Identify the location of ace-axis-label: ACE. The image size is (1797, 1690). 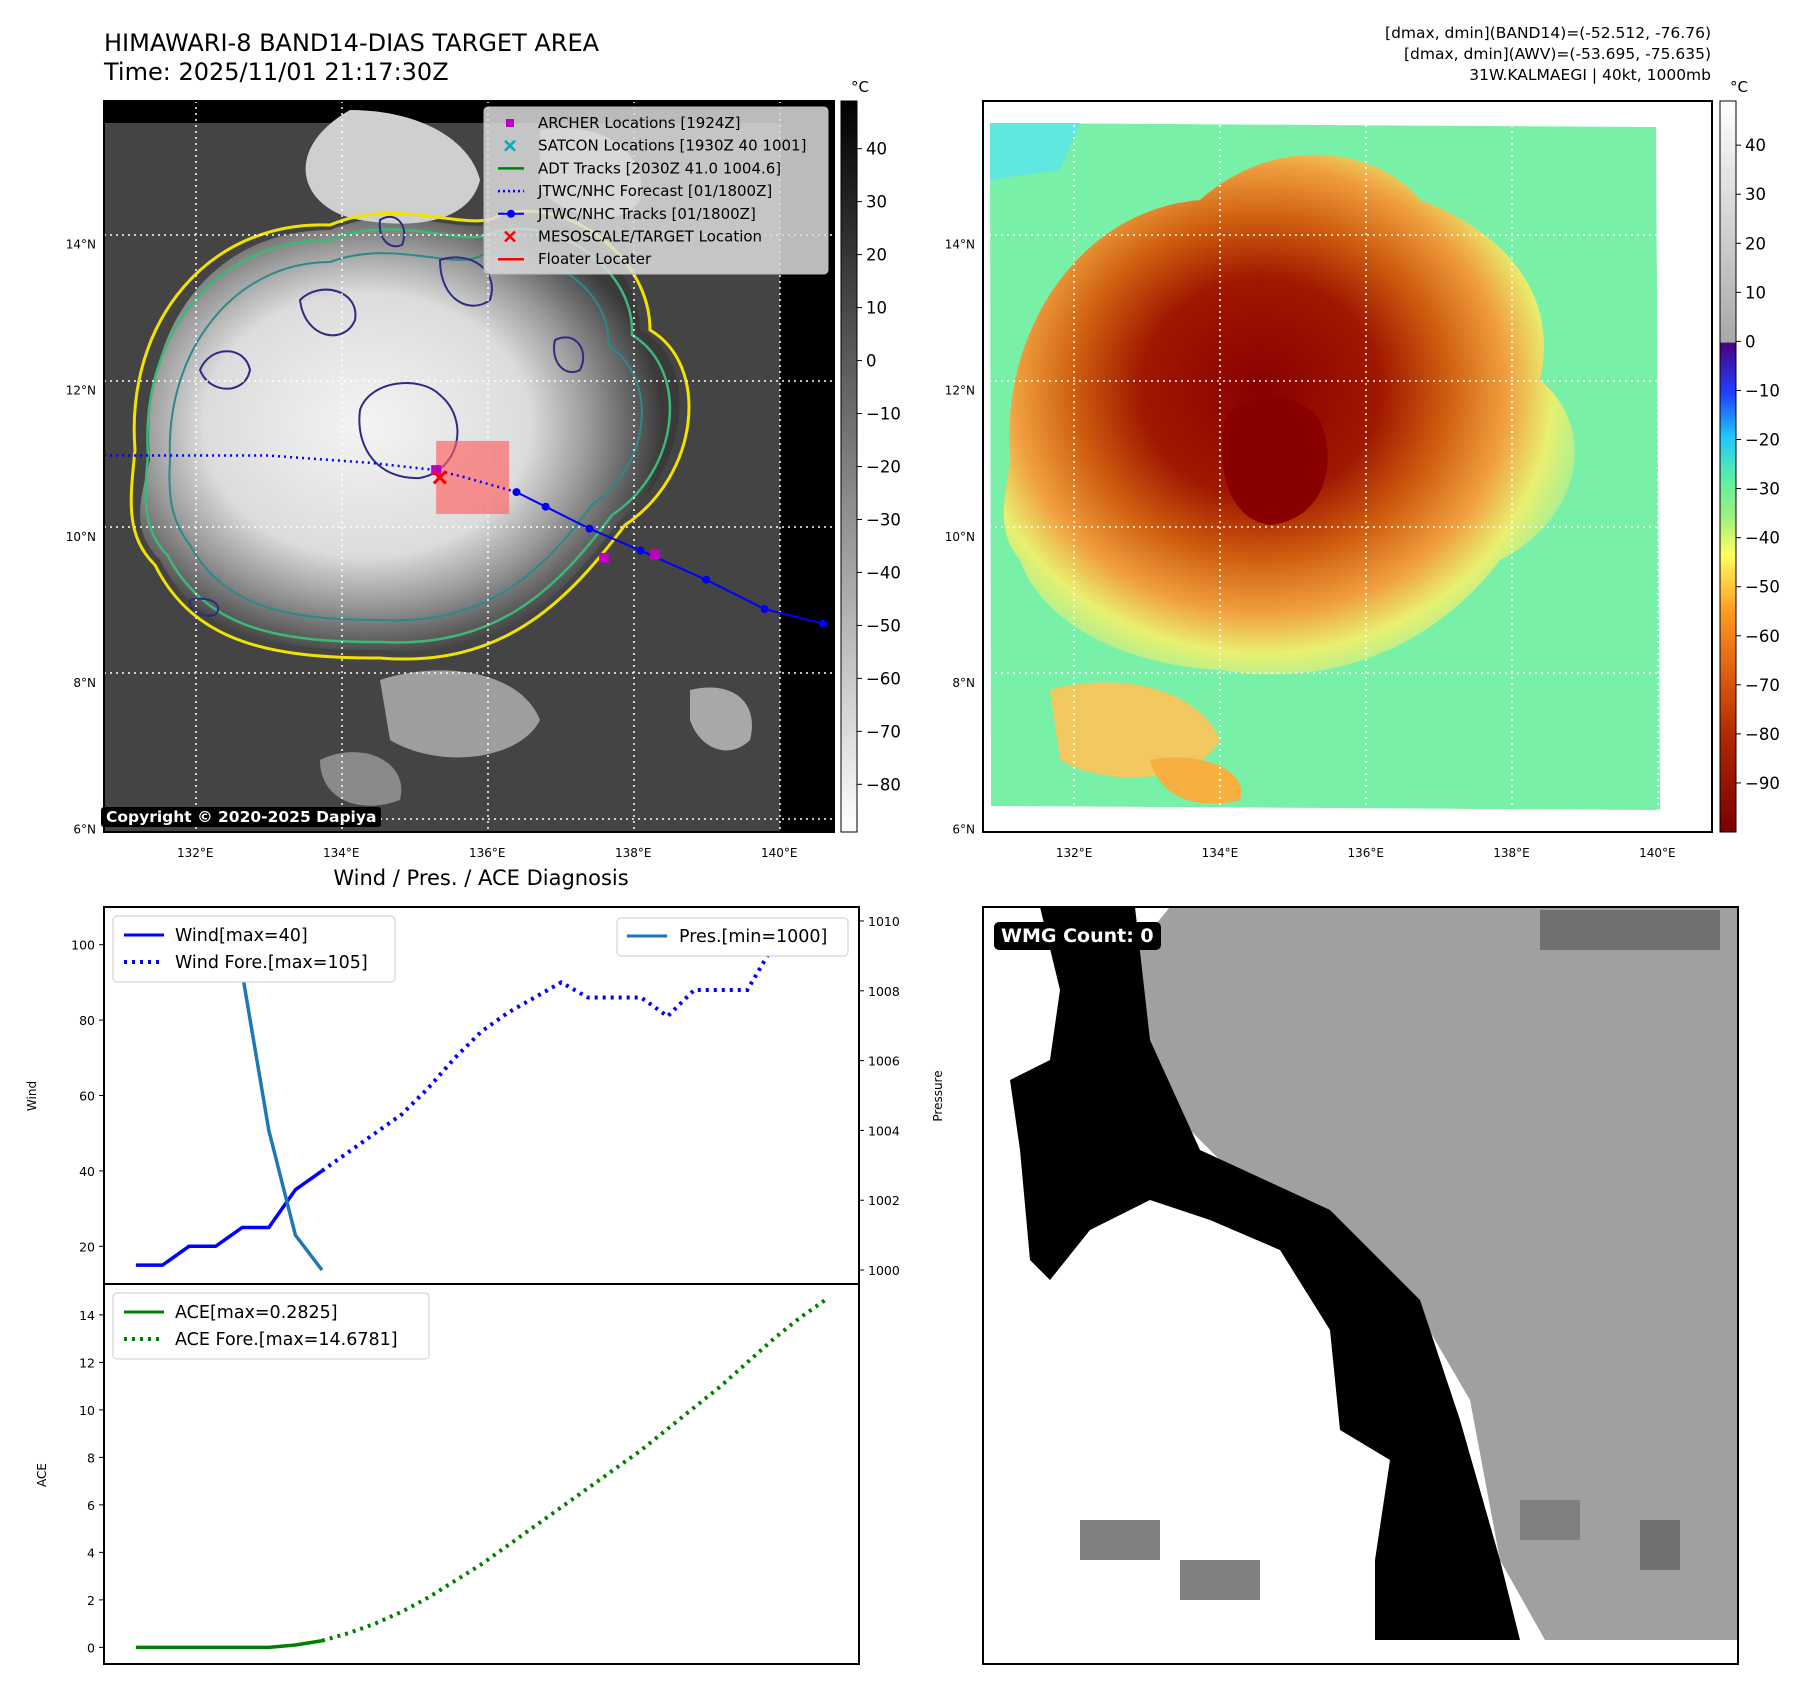
(42, 1475).